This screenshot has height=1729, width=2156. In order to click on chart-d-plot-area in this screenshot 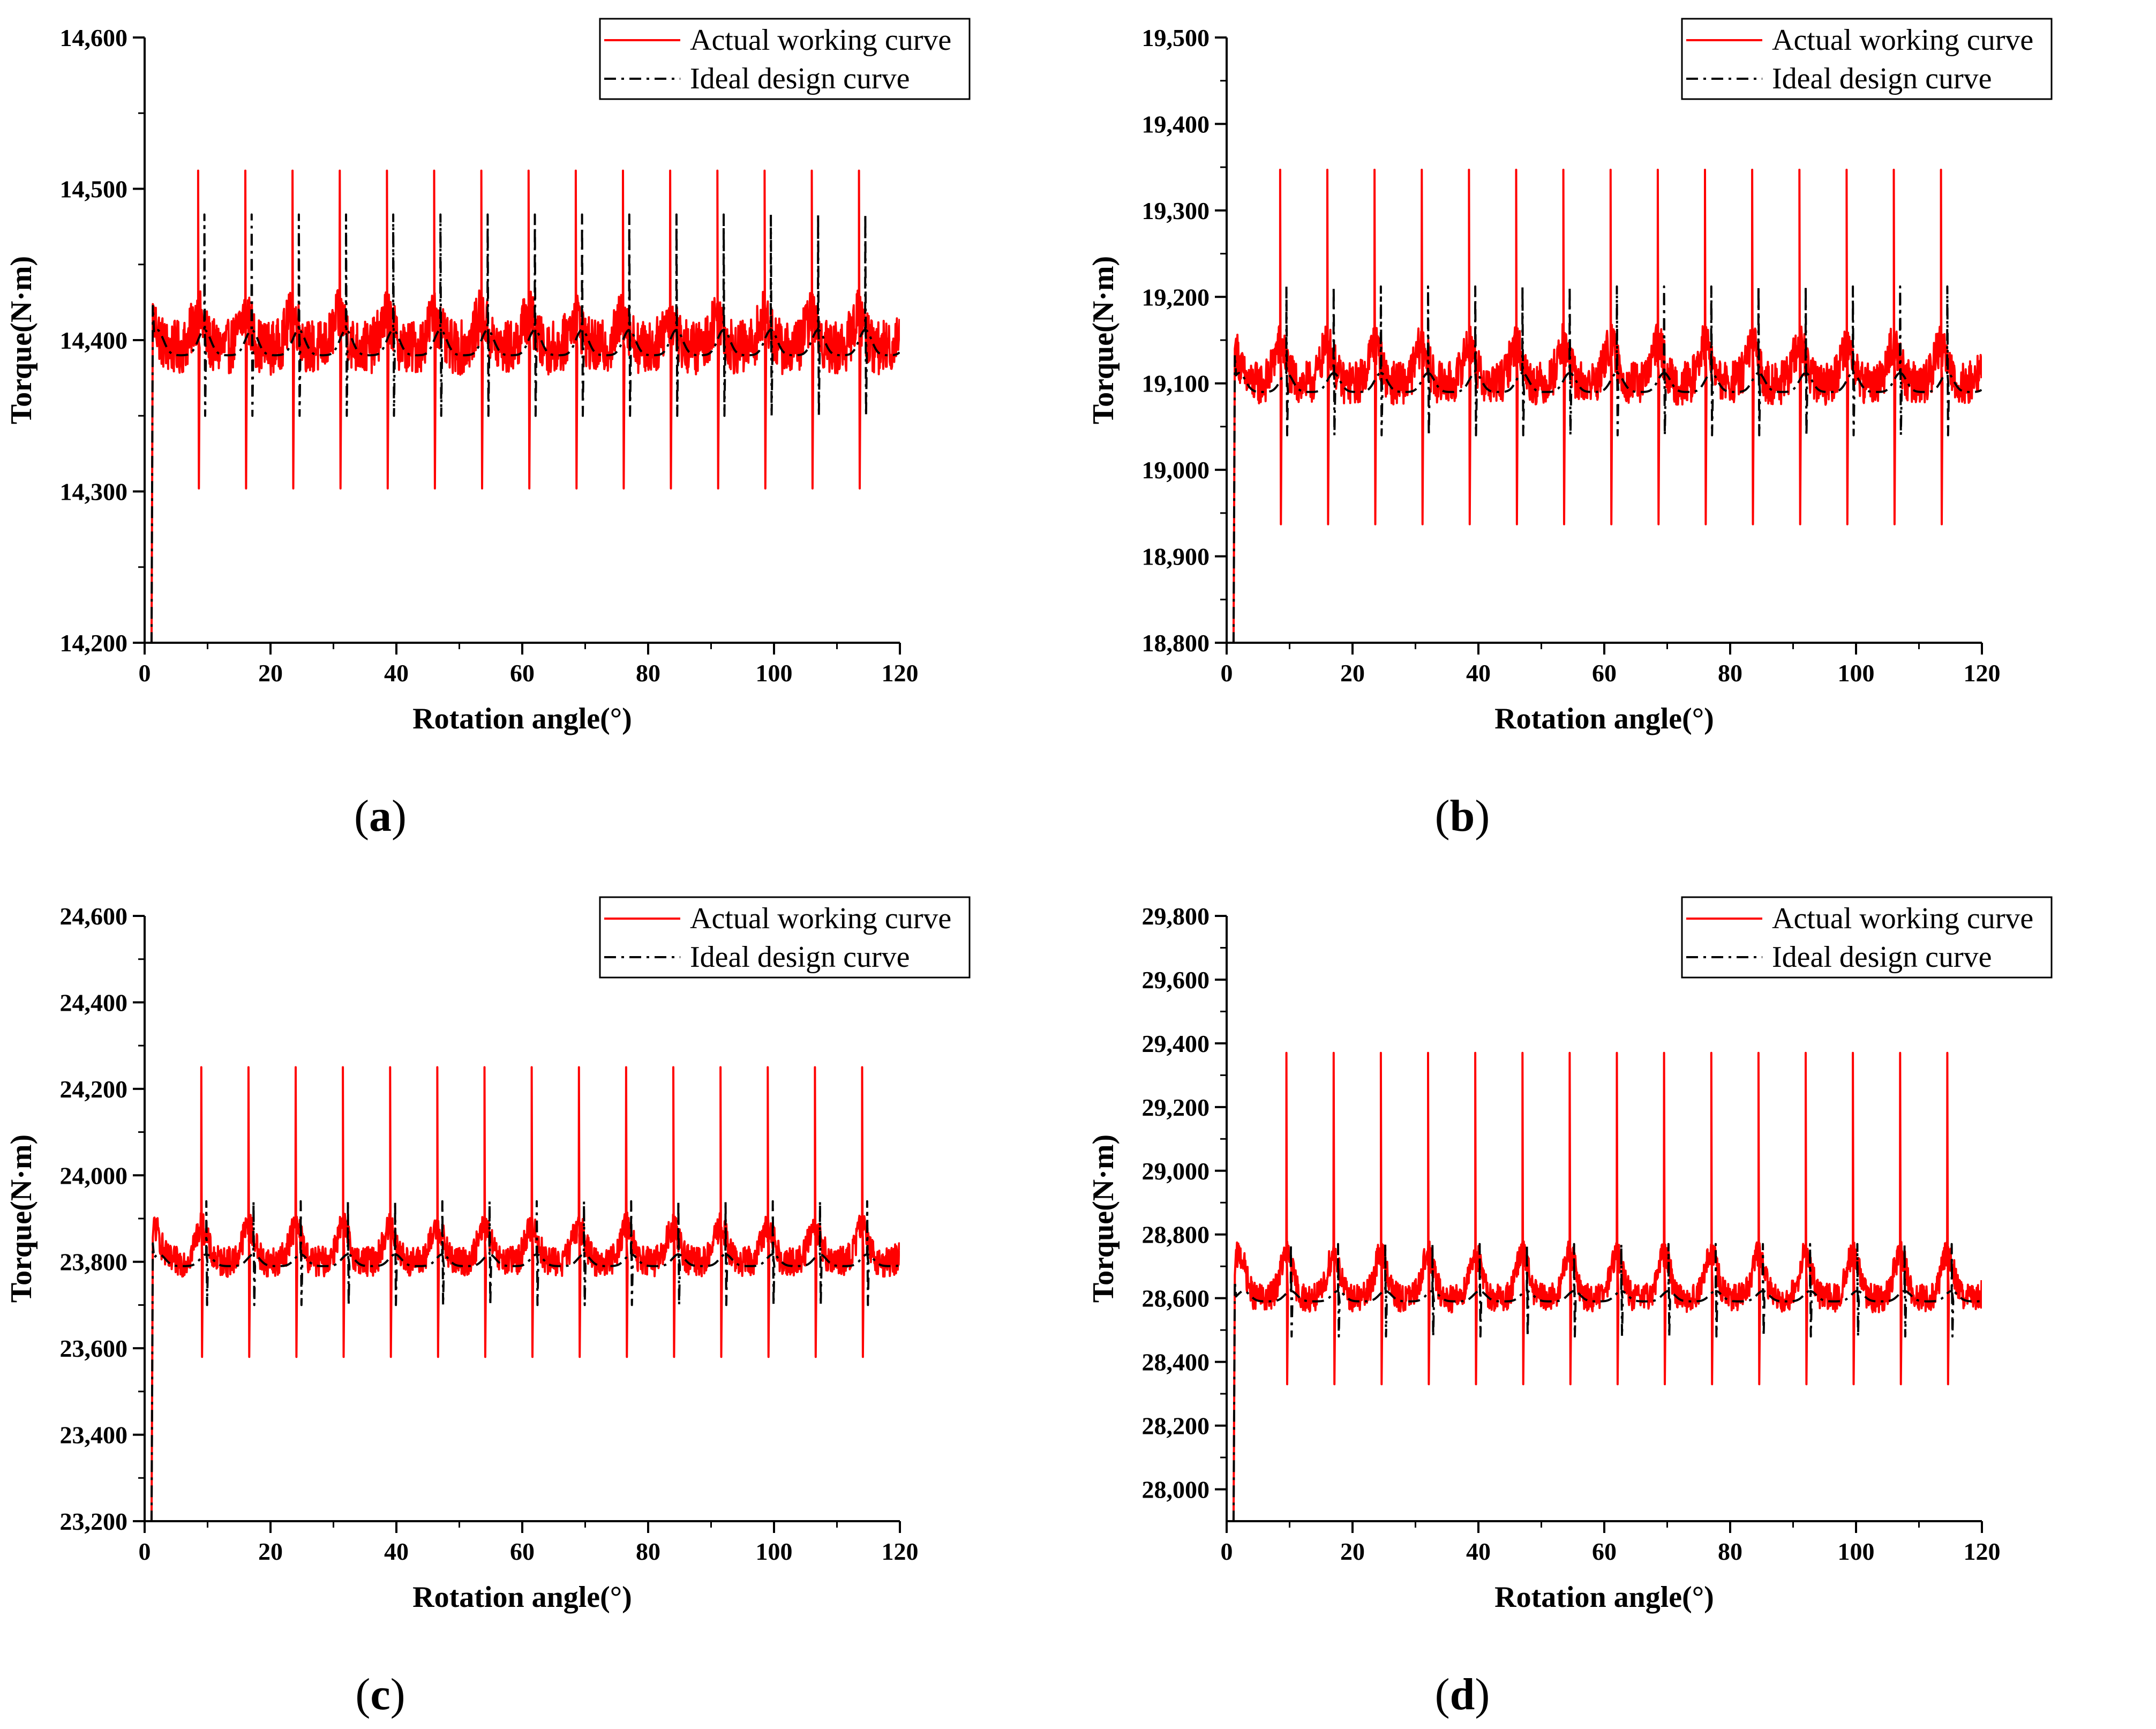, I will do `click(1607, 1286)`.